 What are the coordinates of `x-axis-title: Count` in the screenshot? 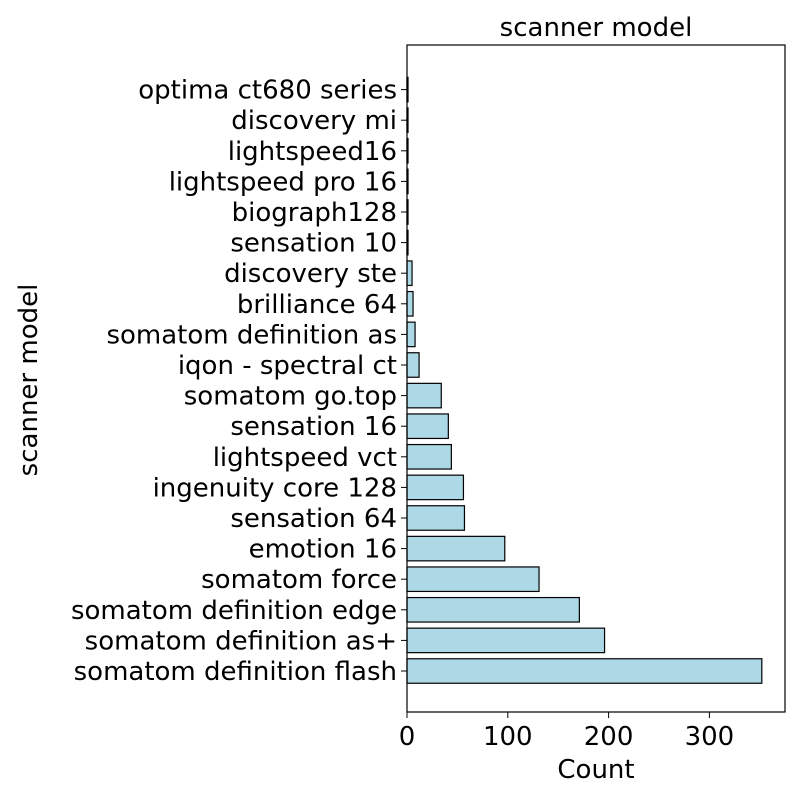 It's located at (595, 770).